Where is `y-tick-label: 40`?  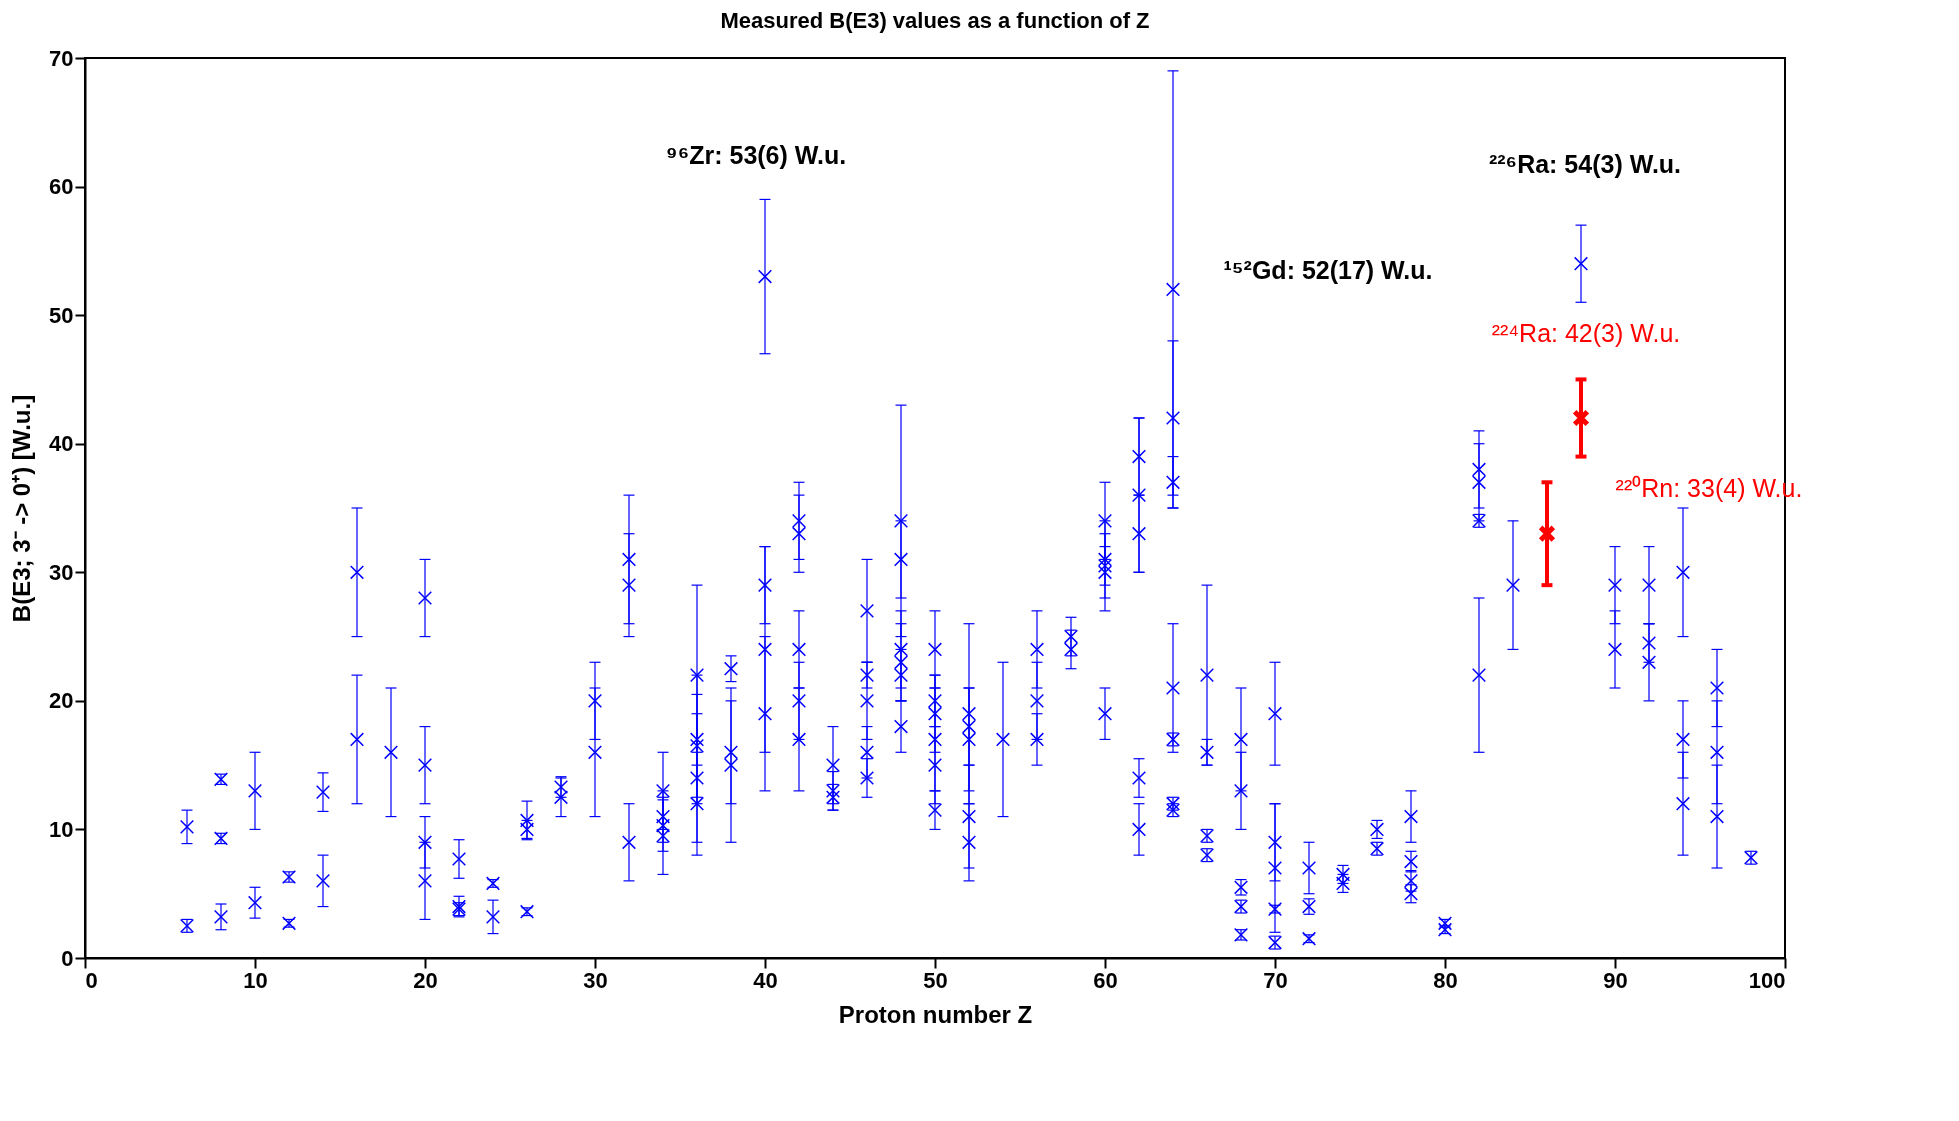
y-tick-label: 40 is located at coordinates (61, 444).